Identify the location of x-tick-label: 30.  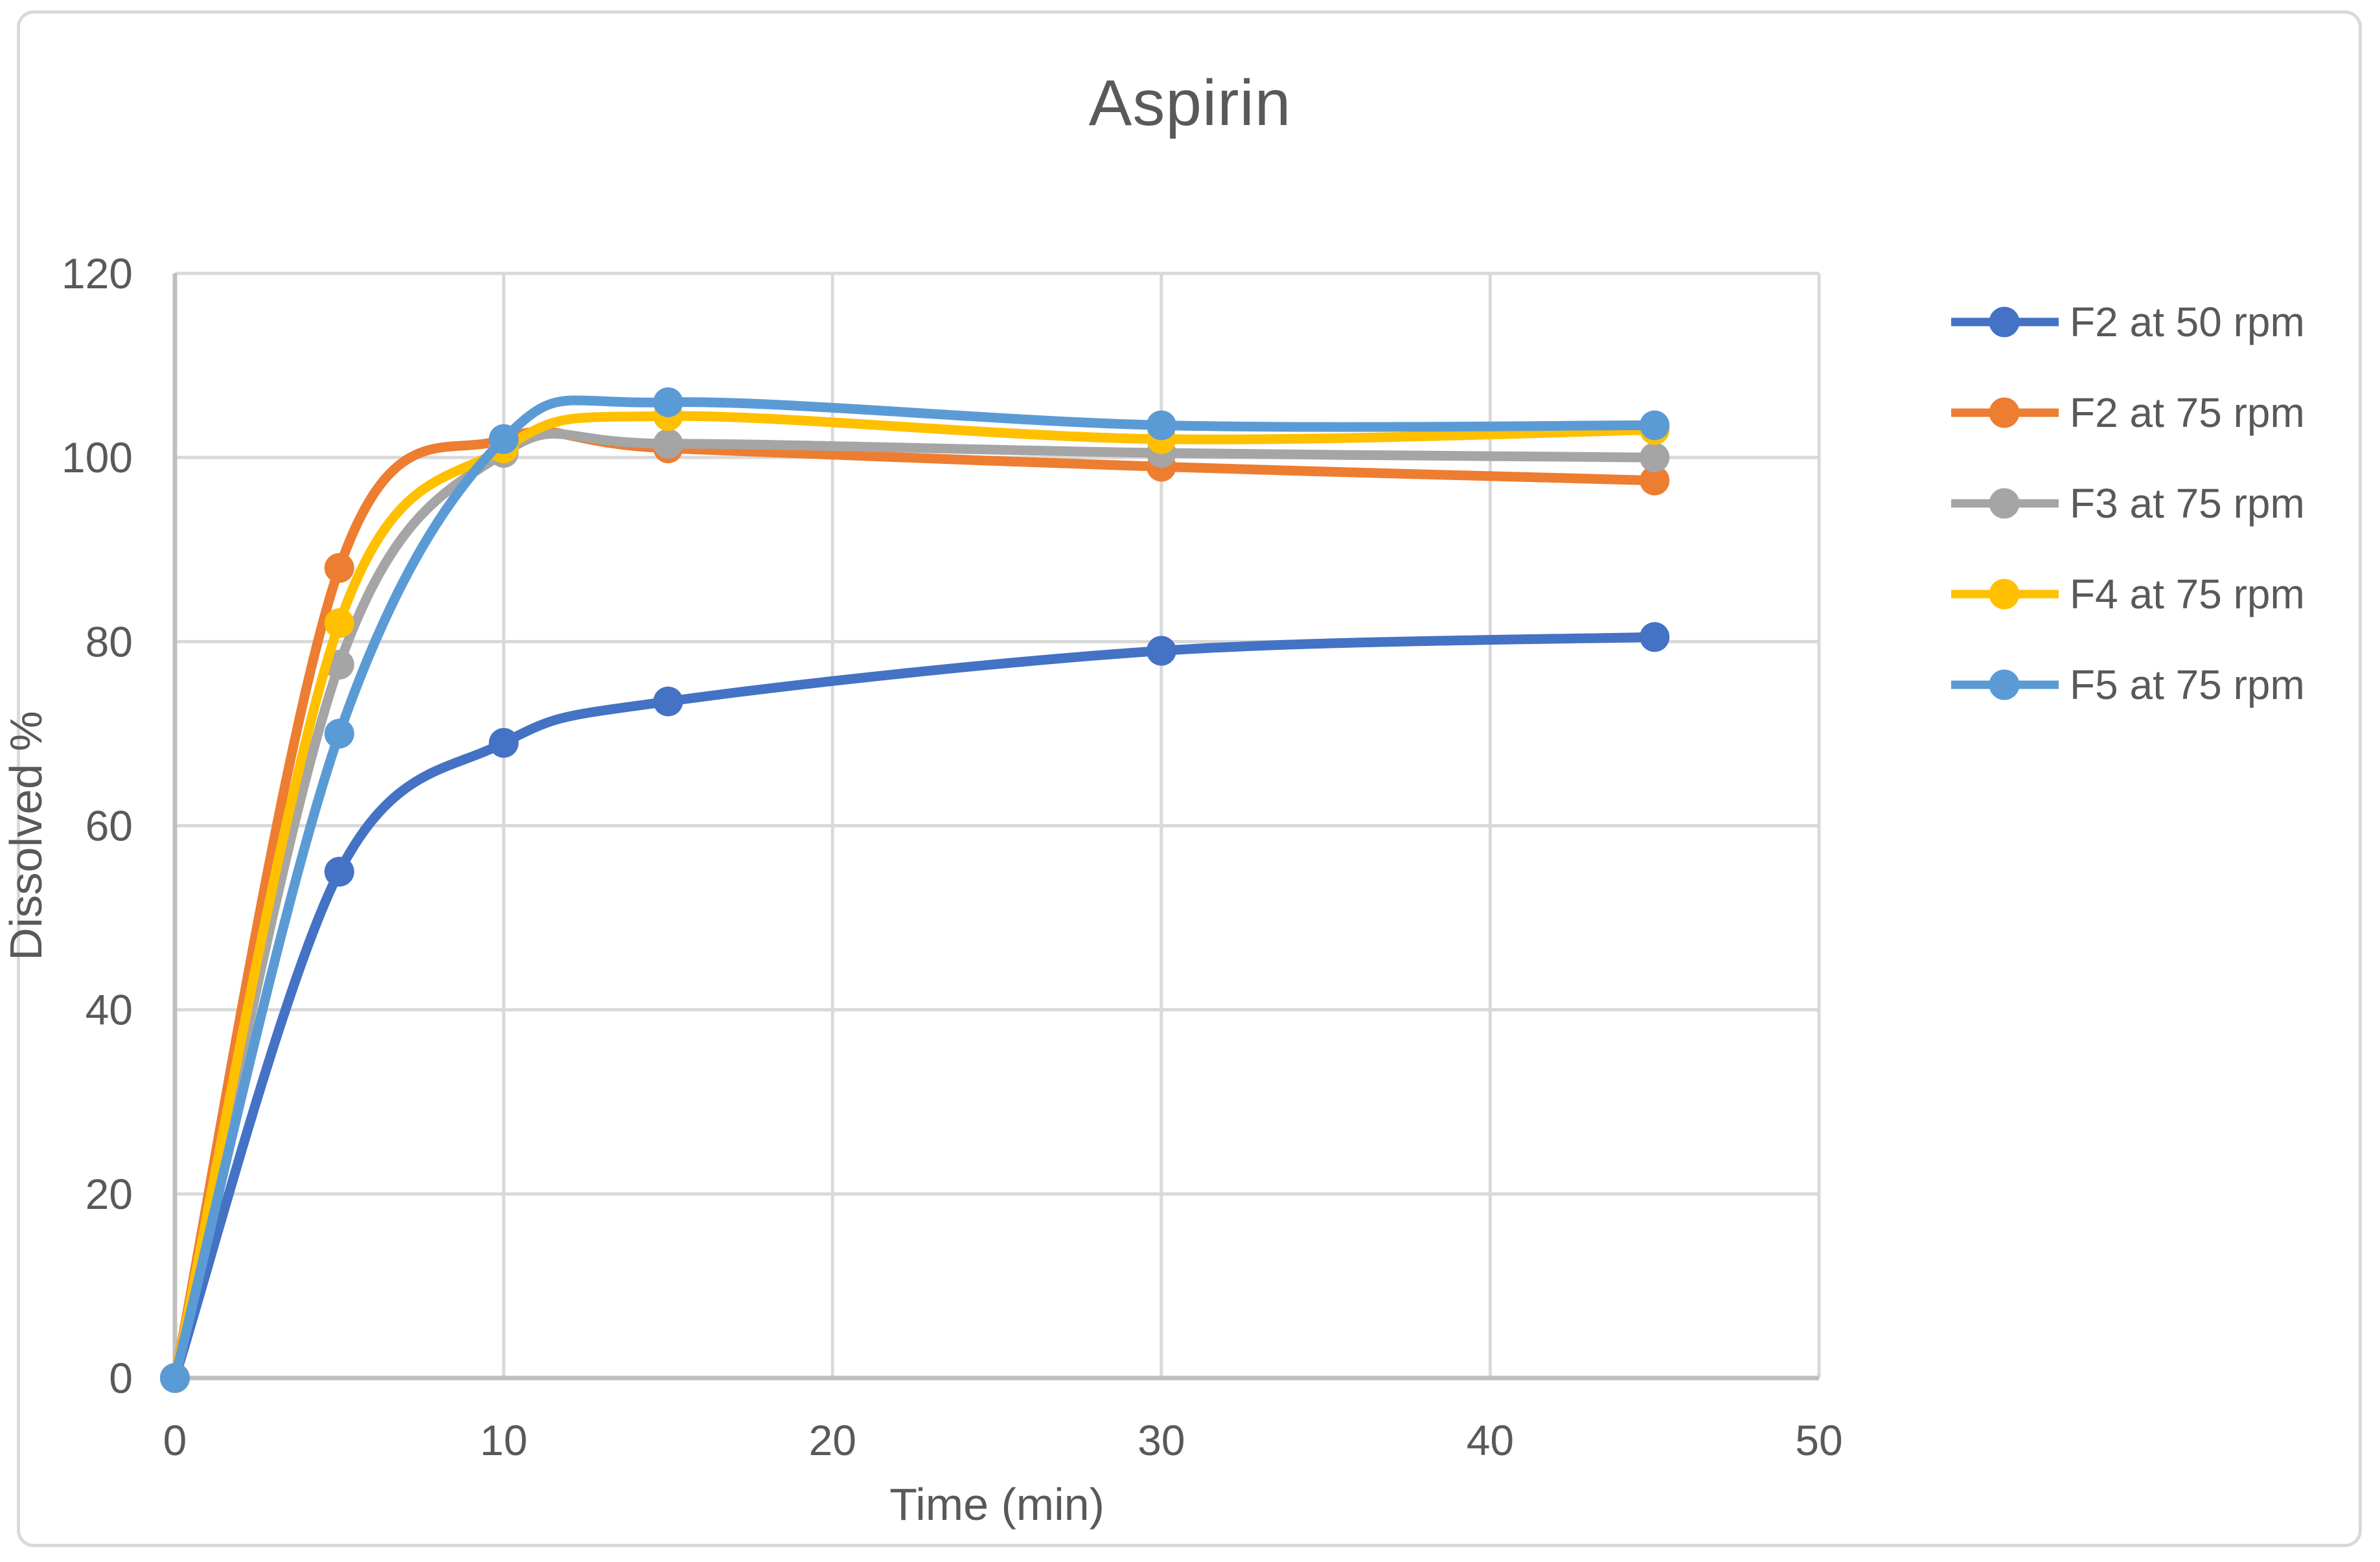
(1161, 1440).